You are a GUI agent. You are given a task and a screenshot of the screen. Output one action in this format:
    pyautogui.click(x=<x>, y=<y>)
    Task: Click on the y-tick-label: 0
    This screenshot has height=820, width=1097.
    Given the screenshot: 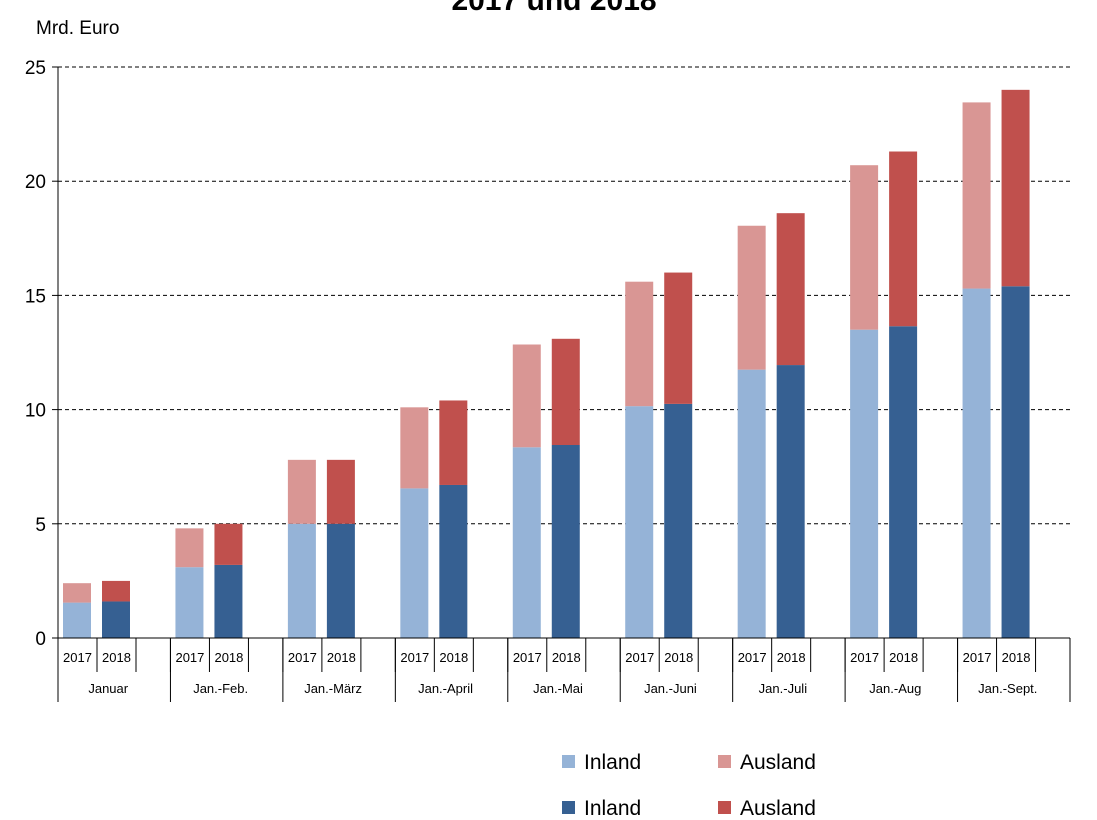 What is the action you would take?
    pyautogui.click(x=40, y=639)
    